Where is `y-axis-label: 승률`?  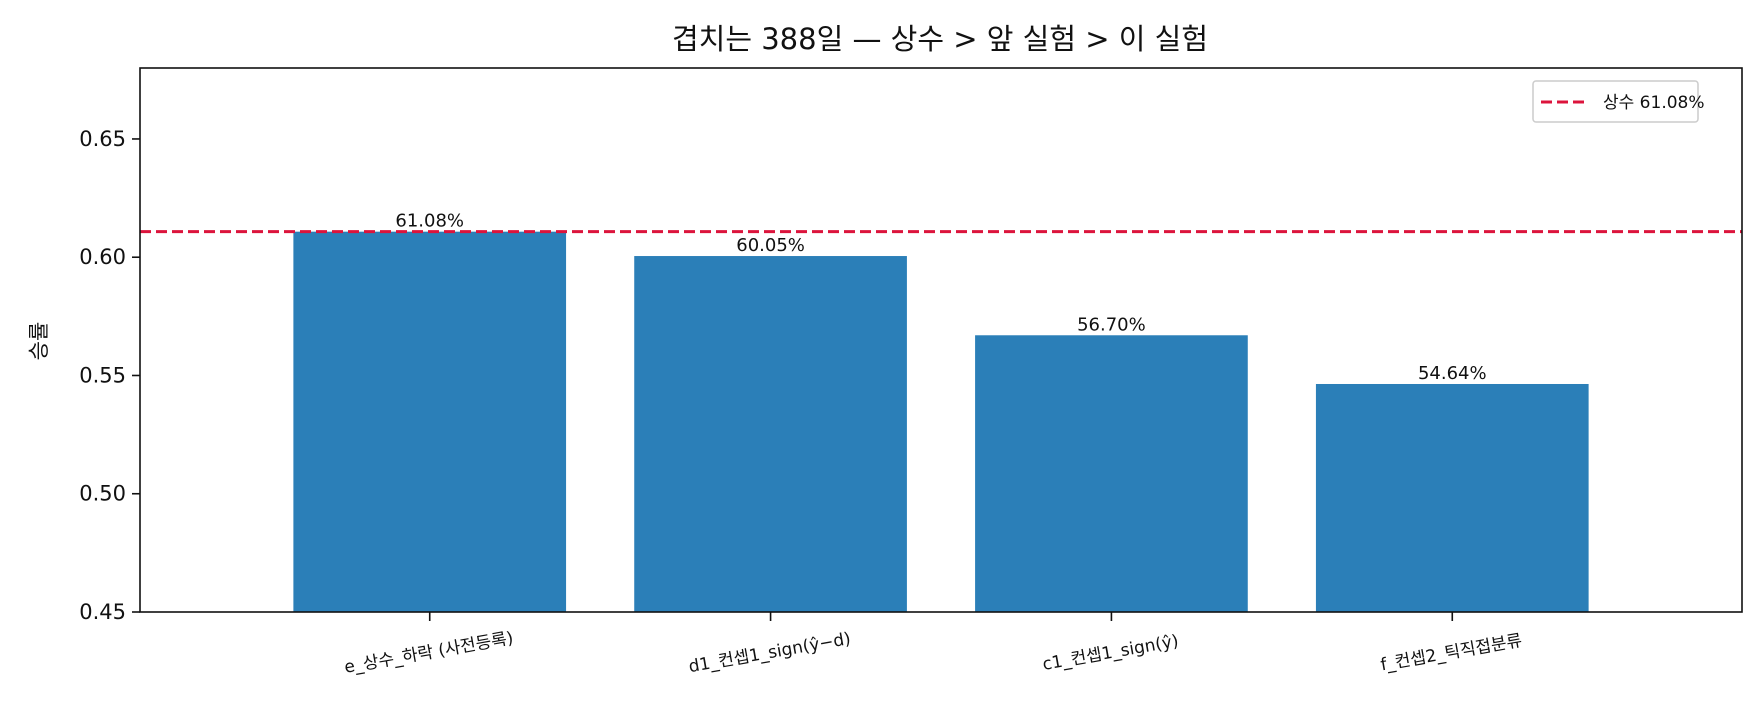
y-axis-label: 승률 is located at coordinates (39, 341).